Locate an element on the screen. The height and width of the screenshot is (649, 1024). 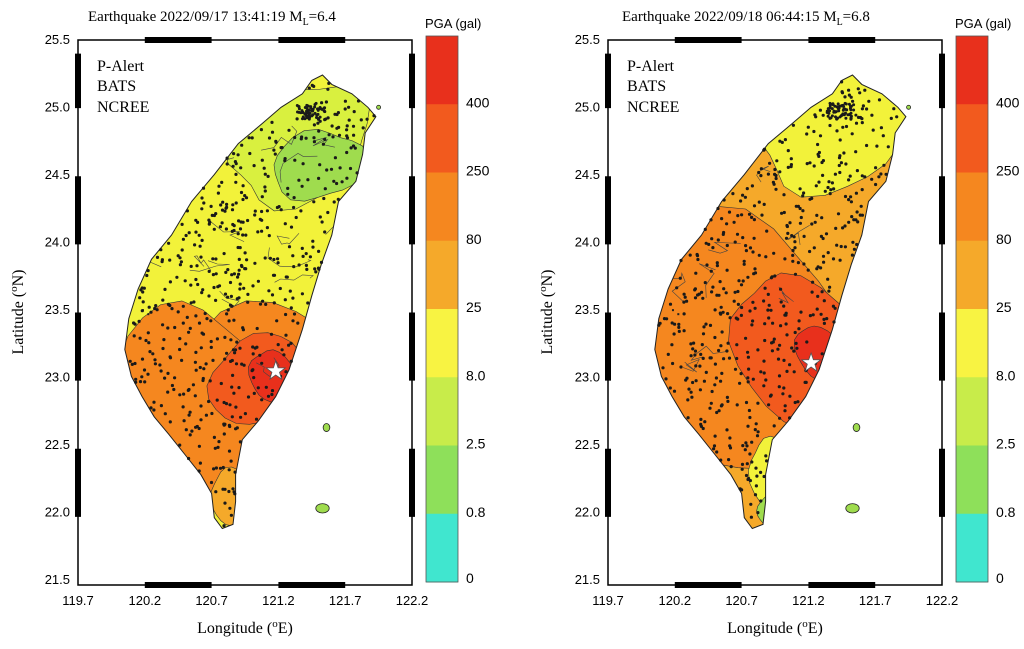
colorbar-right: PGA (gal) 400 250 80 25 8.0 2.5 0.8 0 is located at coordinates (987, 301).